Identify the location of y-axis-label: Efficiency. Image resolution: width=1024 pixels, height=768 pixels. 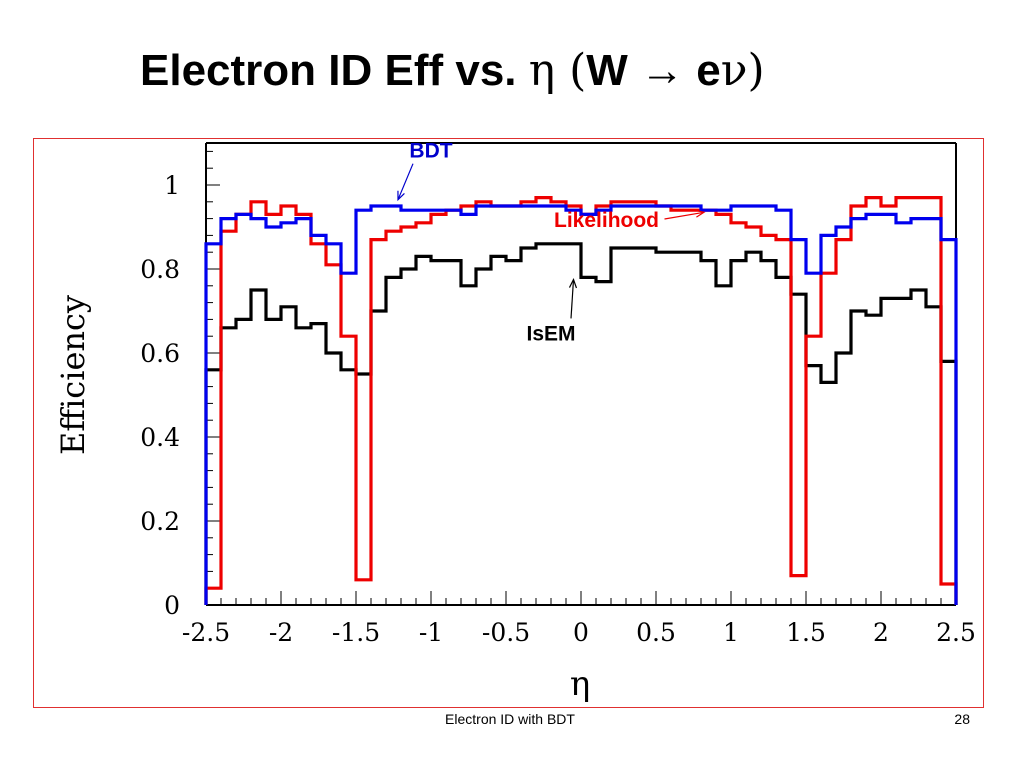
(73, 375).